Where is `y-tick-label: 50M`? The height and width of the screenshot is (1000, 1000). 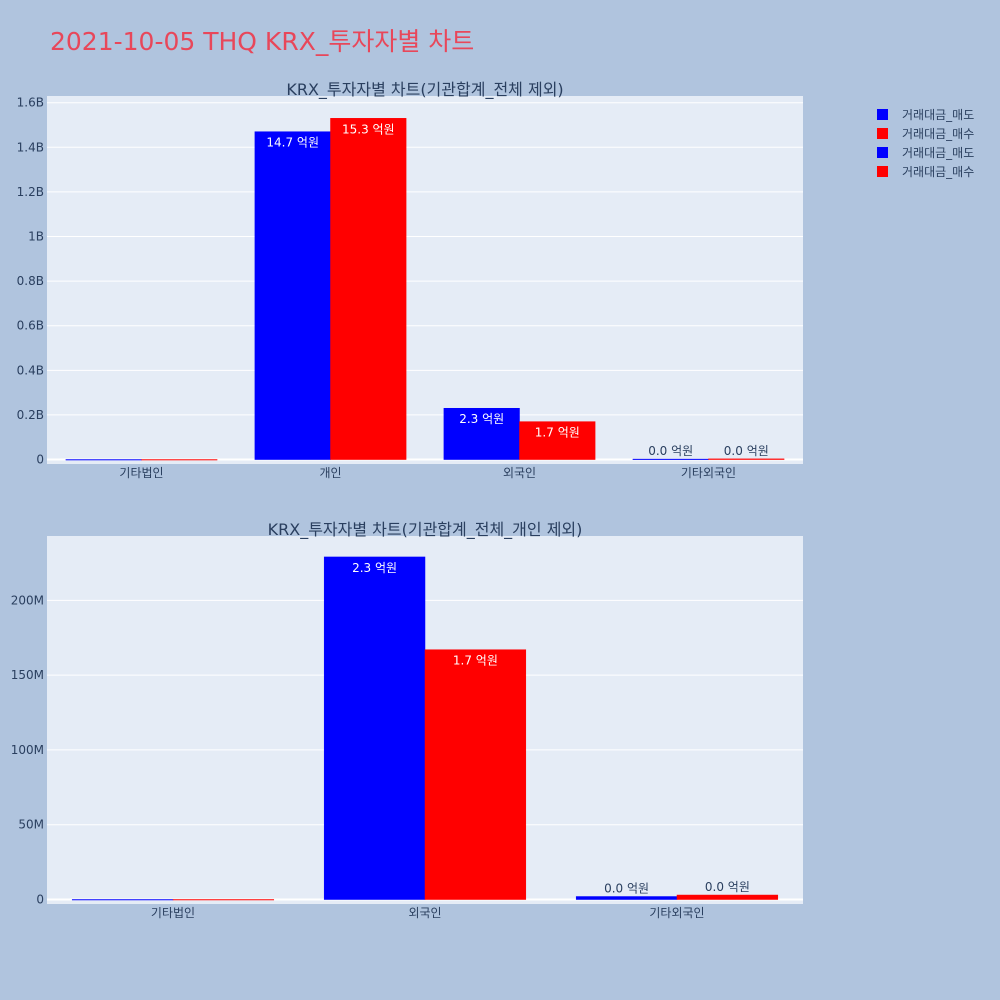
y-tick-label: 50M is located at coordinates (31, 825).